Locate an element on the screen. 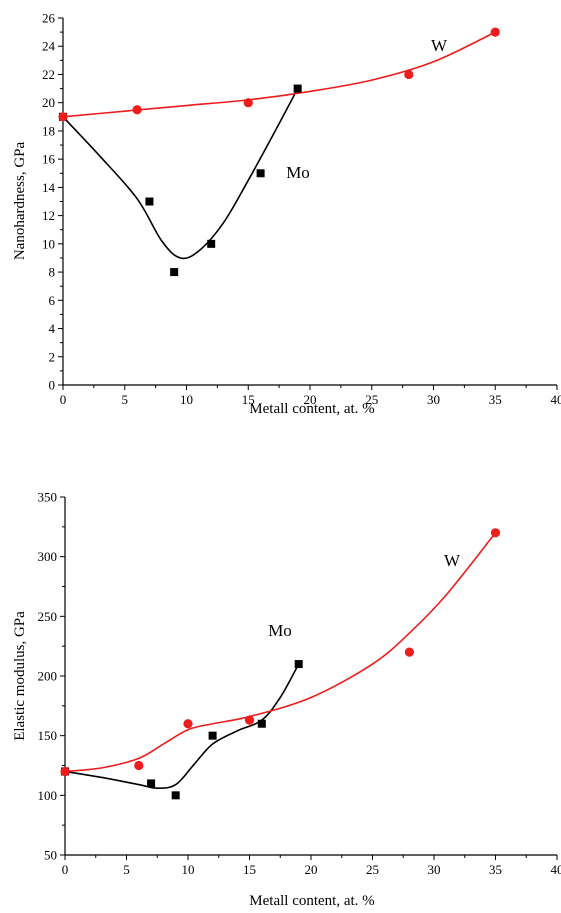 The width and height of the screenshot is (561, 913). nanohardness-x-tick-label: 40 is located at coordinates (556, 399).